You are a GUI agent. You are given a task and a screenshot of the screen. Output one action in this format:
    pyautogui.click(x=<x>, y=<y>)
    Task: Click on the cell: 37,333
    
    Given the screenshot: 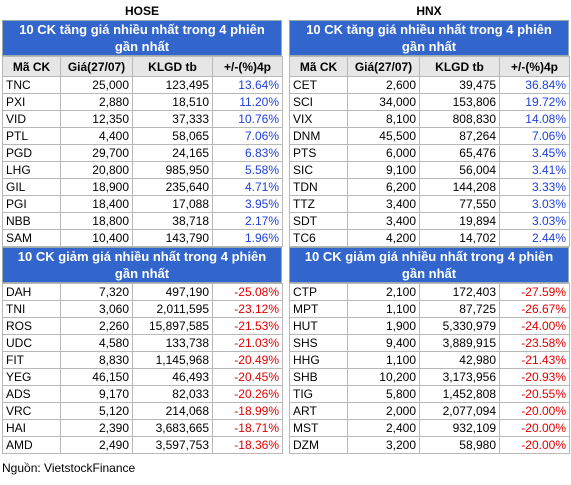 What is the action you would take?
    pyautogui.click(x=172, y=119)
    